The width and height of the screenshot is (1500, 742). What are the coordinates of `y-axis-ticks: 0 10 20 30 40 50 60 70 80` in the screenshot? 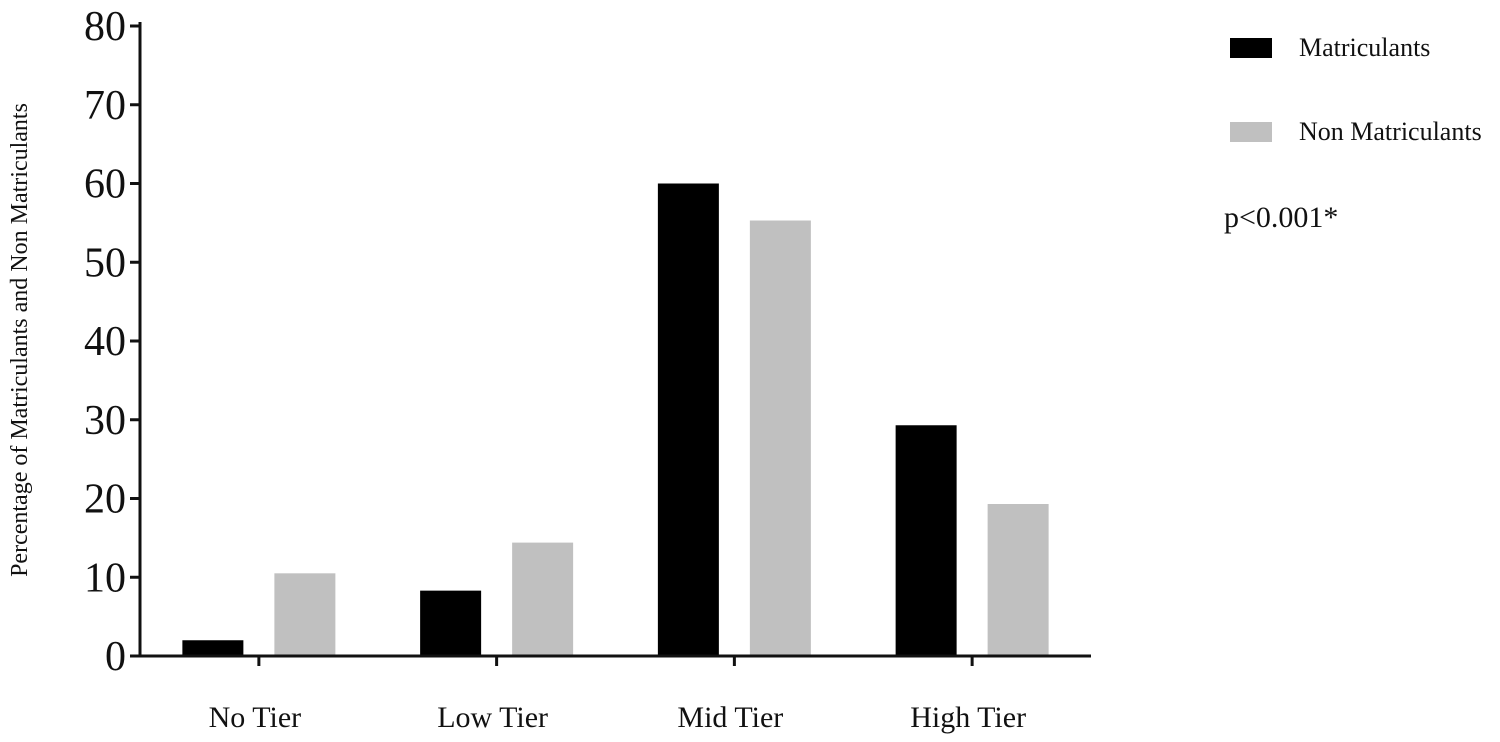 It's located at (112, 342).